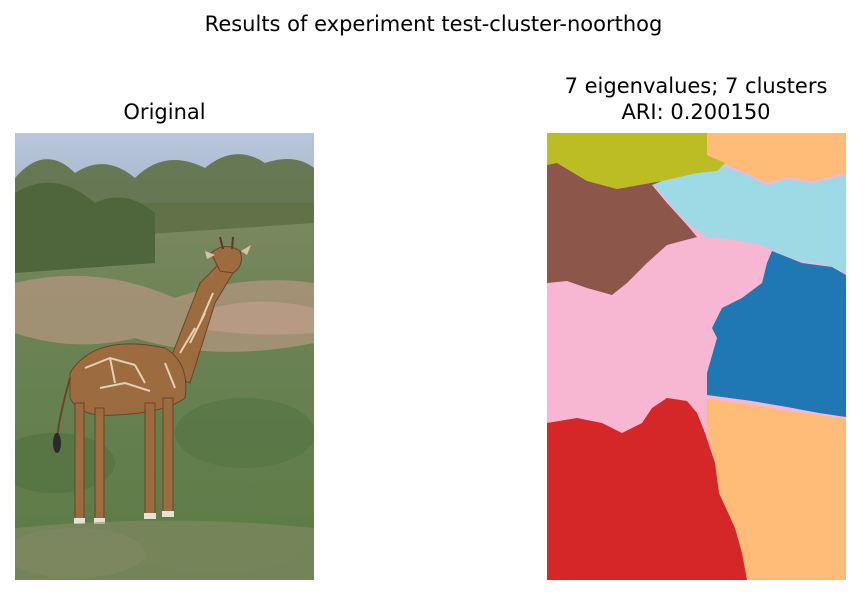 This screenshot has width=867, height=595. What do you see at coordinates (776, 334) in the screenshot?
I see `cluster-region-blue` at bounding box center [776, 334].